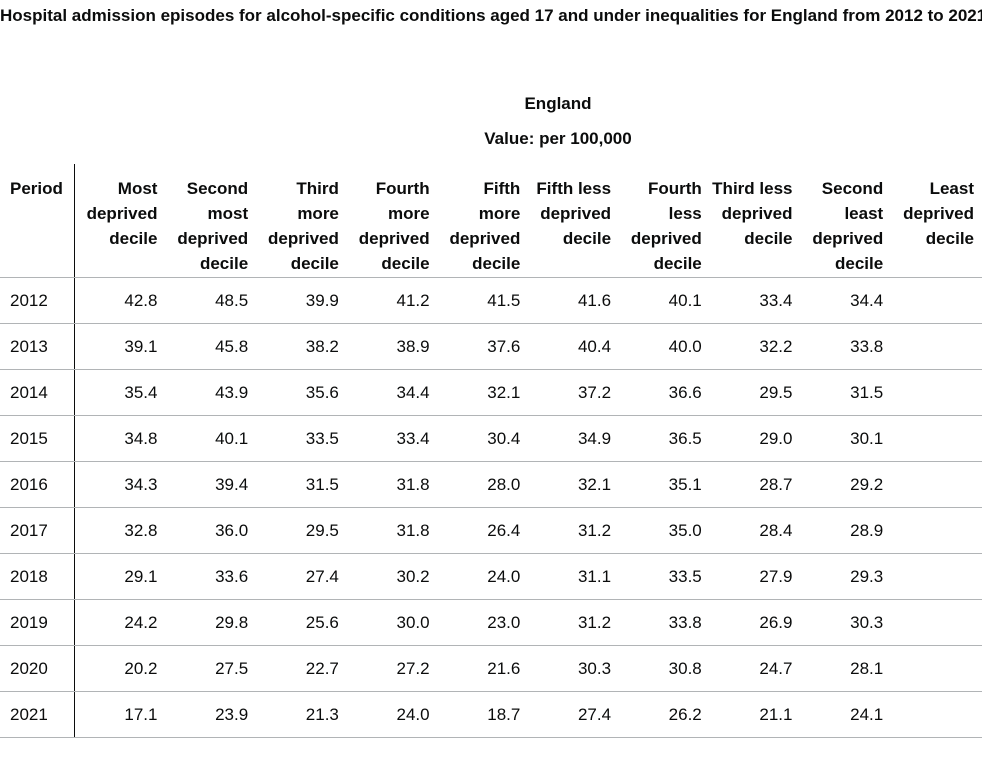  What do you see at coordinates (755, 714) in the screenshot?
I see `value-cell: 21.1` at bounding box center [755, 714].